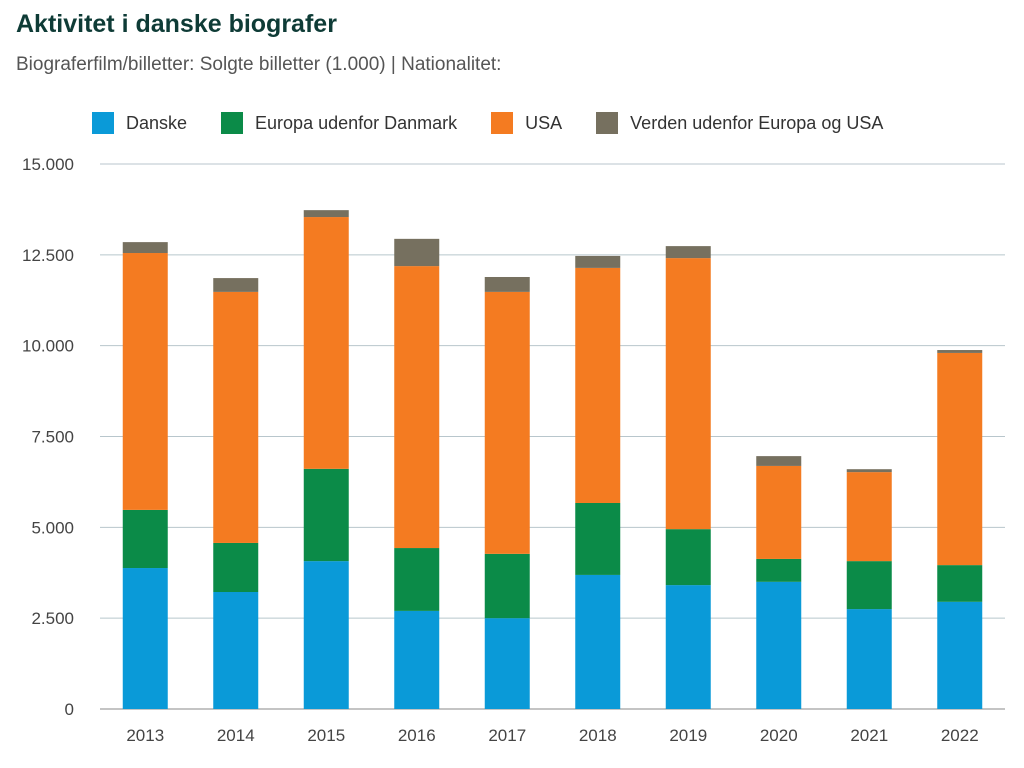 The width and height of the screenshot is (1024, 768). I want to click on x-tick-label: 2017, so click(507, 735).